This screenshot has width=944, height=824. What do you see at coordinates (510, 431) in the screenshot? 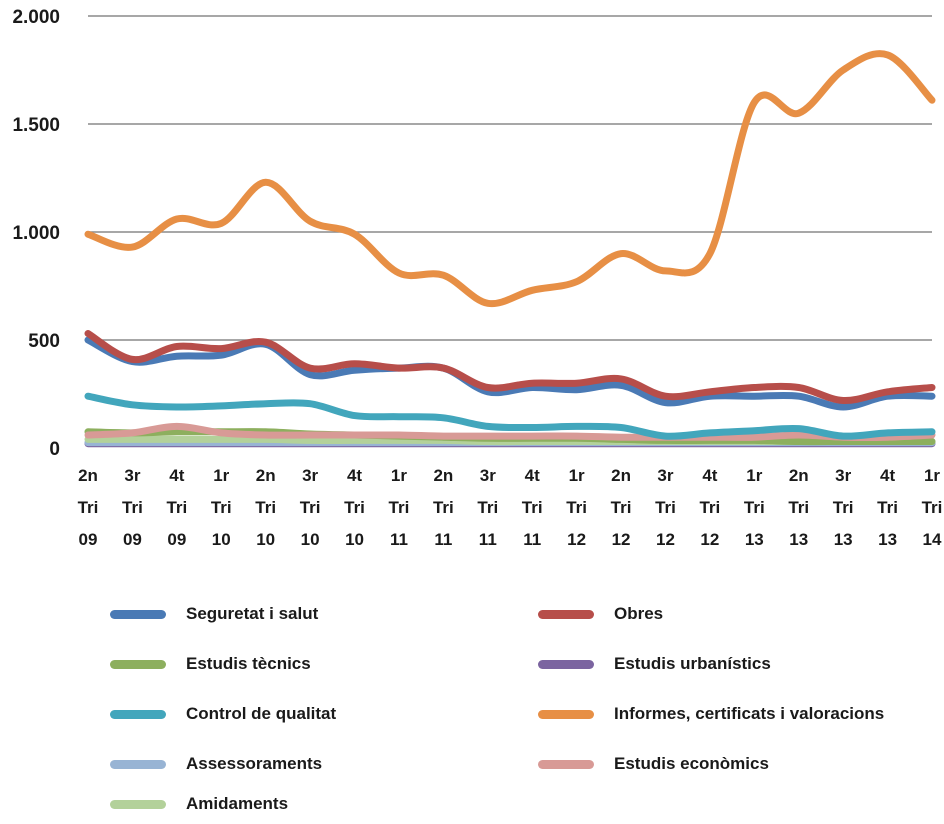
I see `series-line-estudis-economics` at bounding box center [510, 431].